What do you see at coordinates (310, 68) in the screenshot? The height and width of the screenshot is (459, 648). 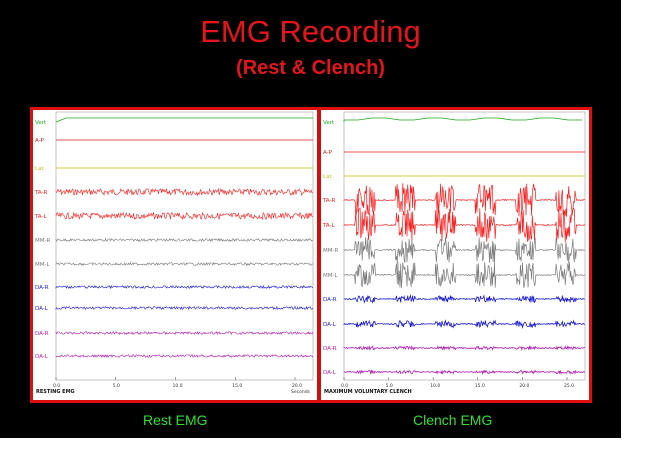 I see `slide-subtitle: (Rest & Clench)` at bounding box center [310, 68].